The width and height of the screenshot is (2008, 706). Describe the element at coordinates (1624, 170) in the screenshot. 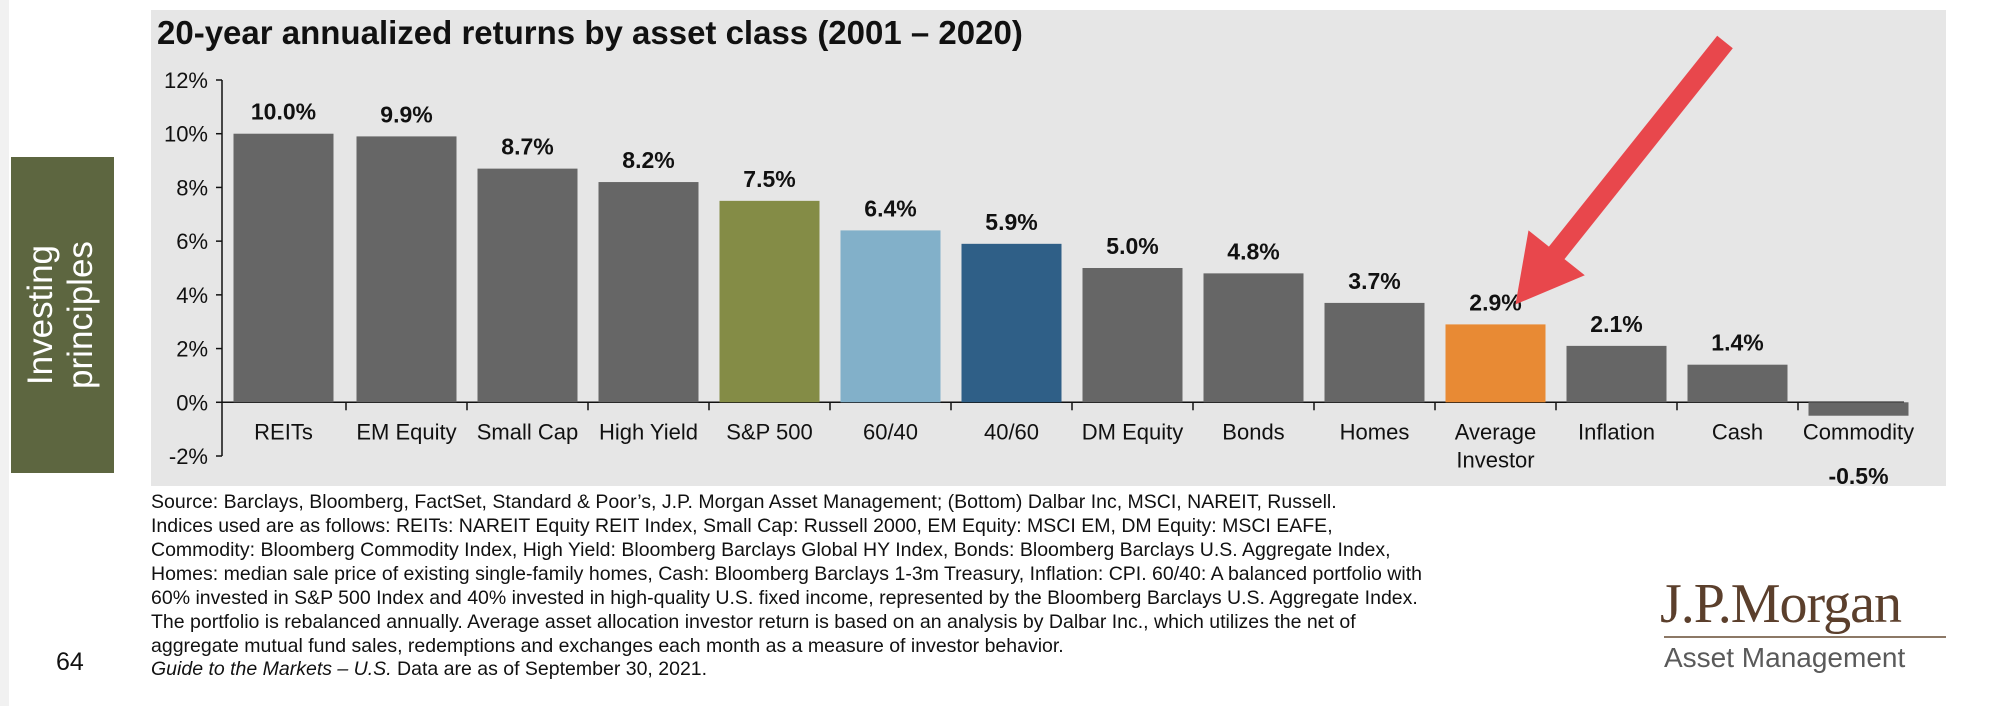

I see `red-arrow-annotation` at that location.